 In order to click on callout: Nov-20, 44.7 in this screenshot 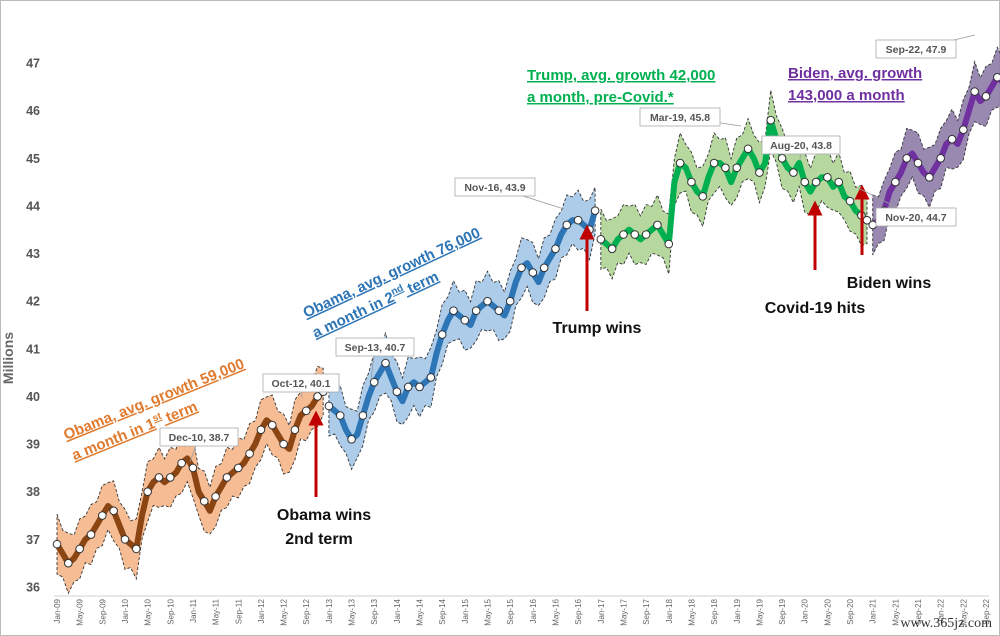, I will do `click(907, 207)`.